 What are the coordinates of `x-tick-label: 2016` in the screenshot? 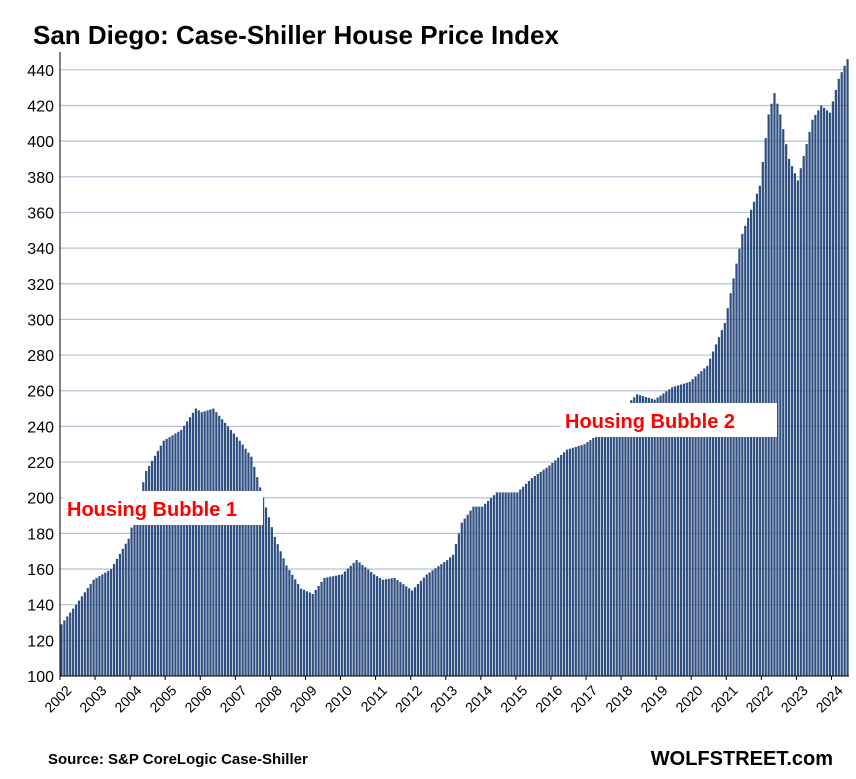 It's located at (548, 698).